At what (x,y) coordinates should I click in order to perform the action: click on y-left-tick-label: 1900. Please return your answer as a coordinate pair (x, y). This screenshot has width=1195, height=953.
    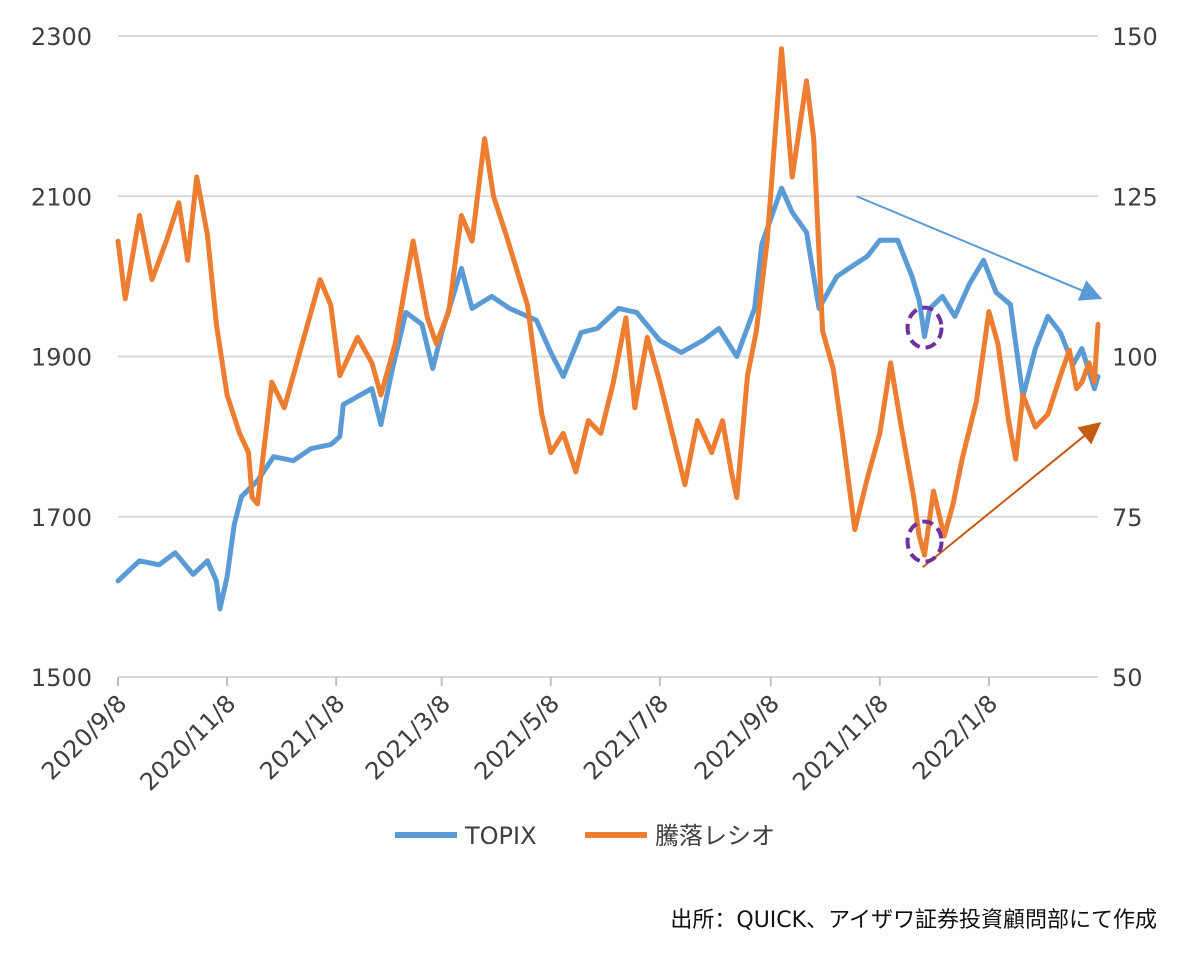
    Looking at the image, I should click on (61, 358).